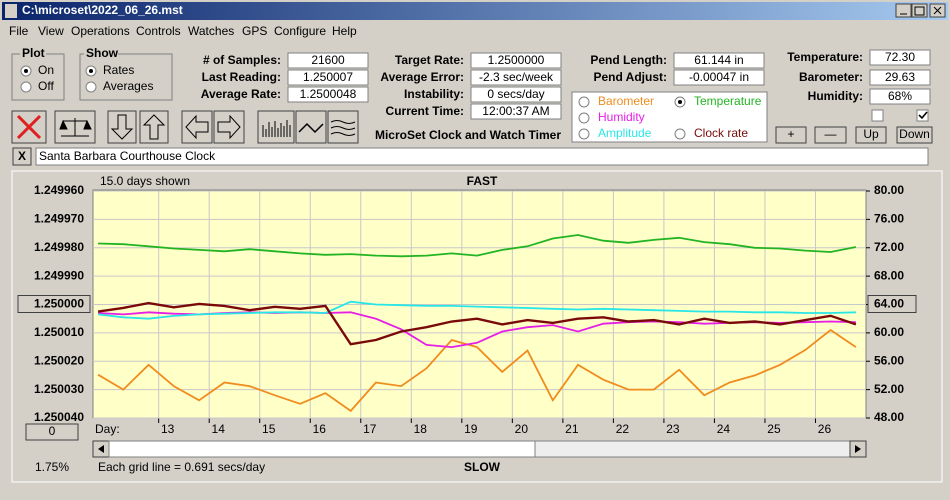 The image size is (950, 500). What do you see at coordinates (628, 60) in the screenshot?
I see `field-label: Pend Length:` at bounding box center [628, 60].